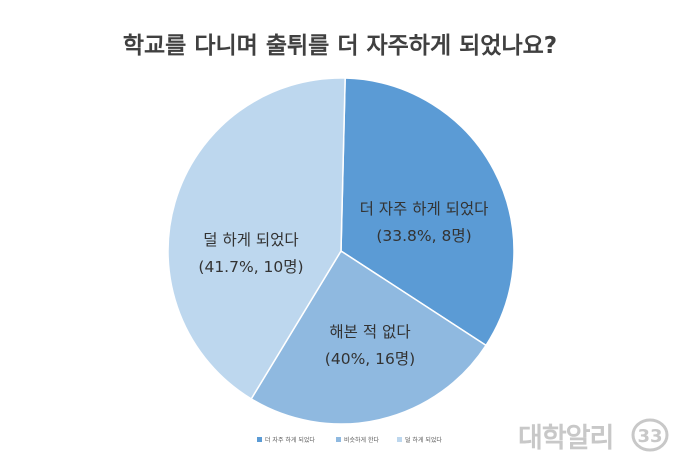  Describe the element at coordinates (290, 440) in the screenshot. I see `legend-label: 더 자주 하게 되었다` at that location.